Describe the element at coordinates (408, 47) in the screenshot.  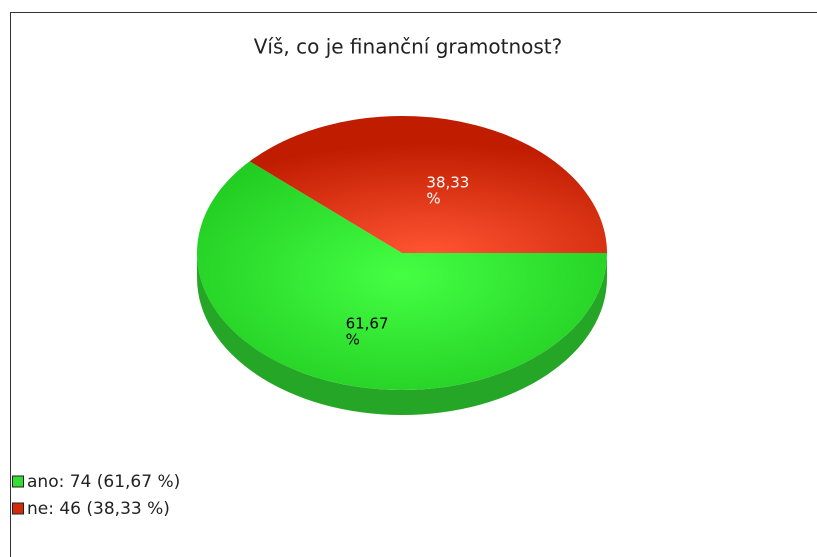
I see `chart-title: Víš, co je finanční gramotnost?` at that location.